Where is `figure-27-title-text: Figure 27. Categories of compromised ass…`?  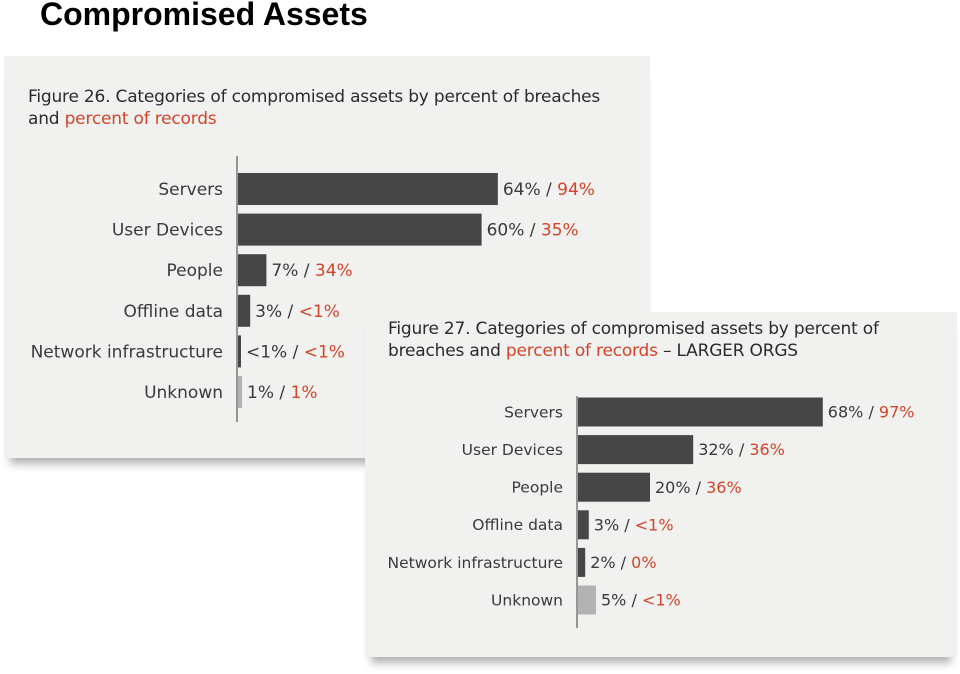
figure-27-title-text: Figure 27. Categories of compromised ass… is located at coordinates (633, 340).